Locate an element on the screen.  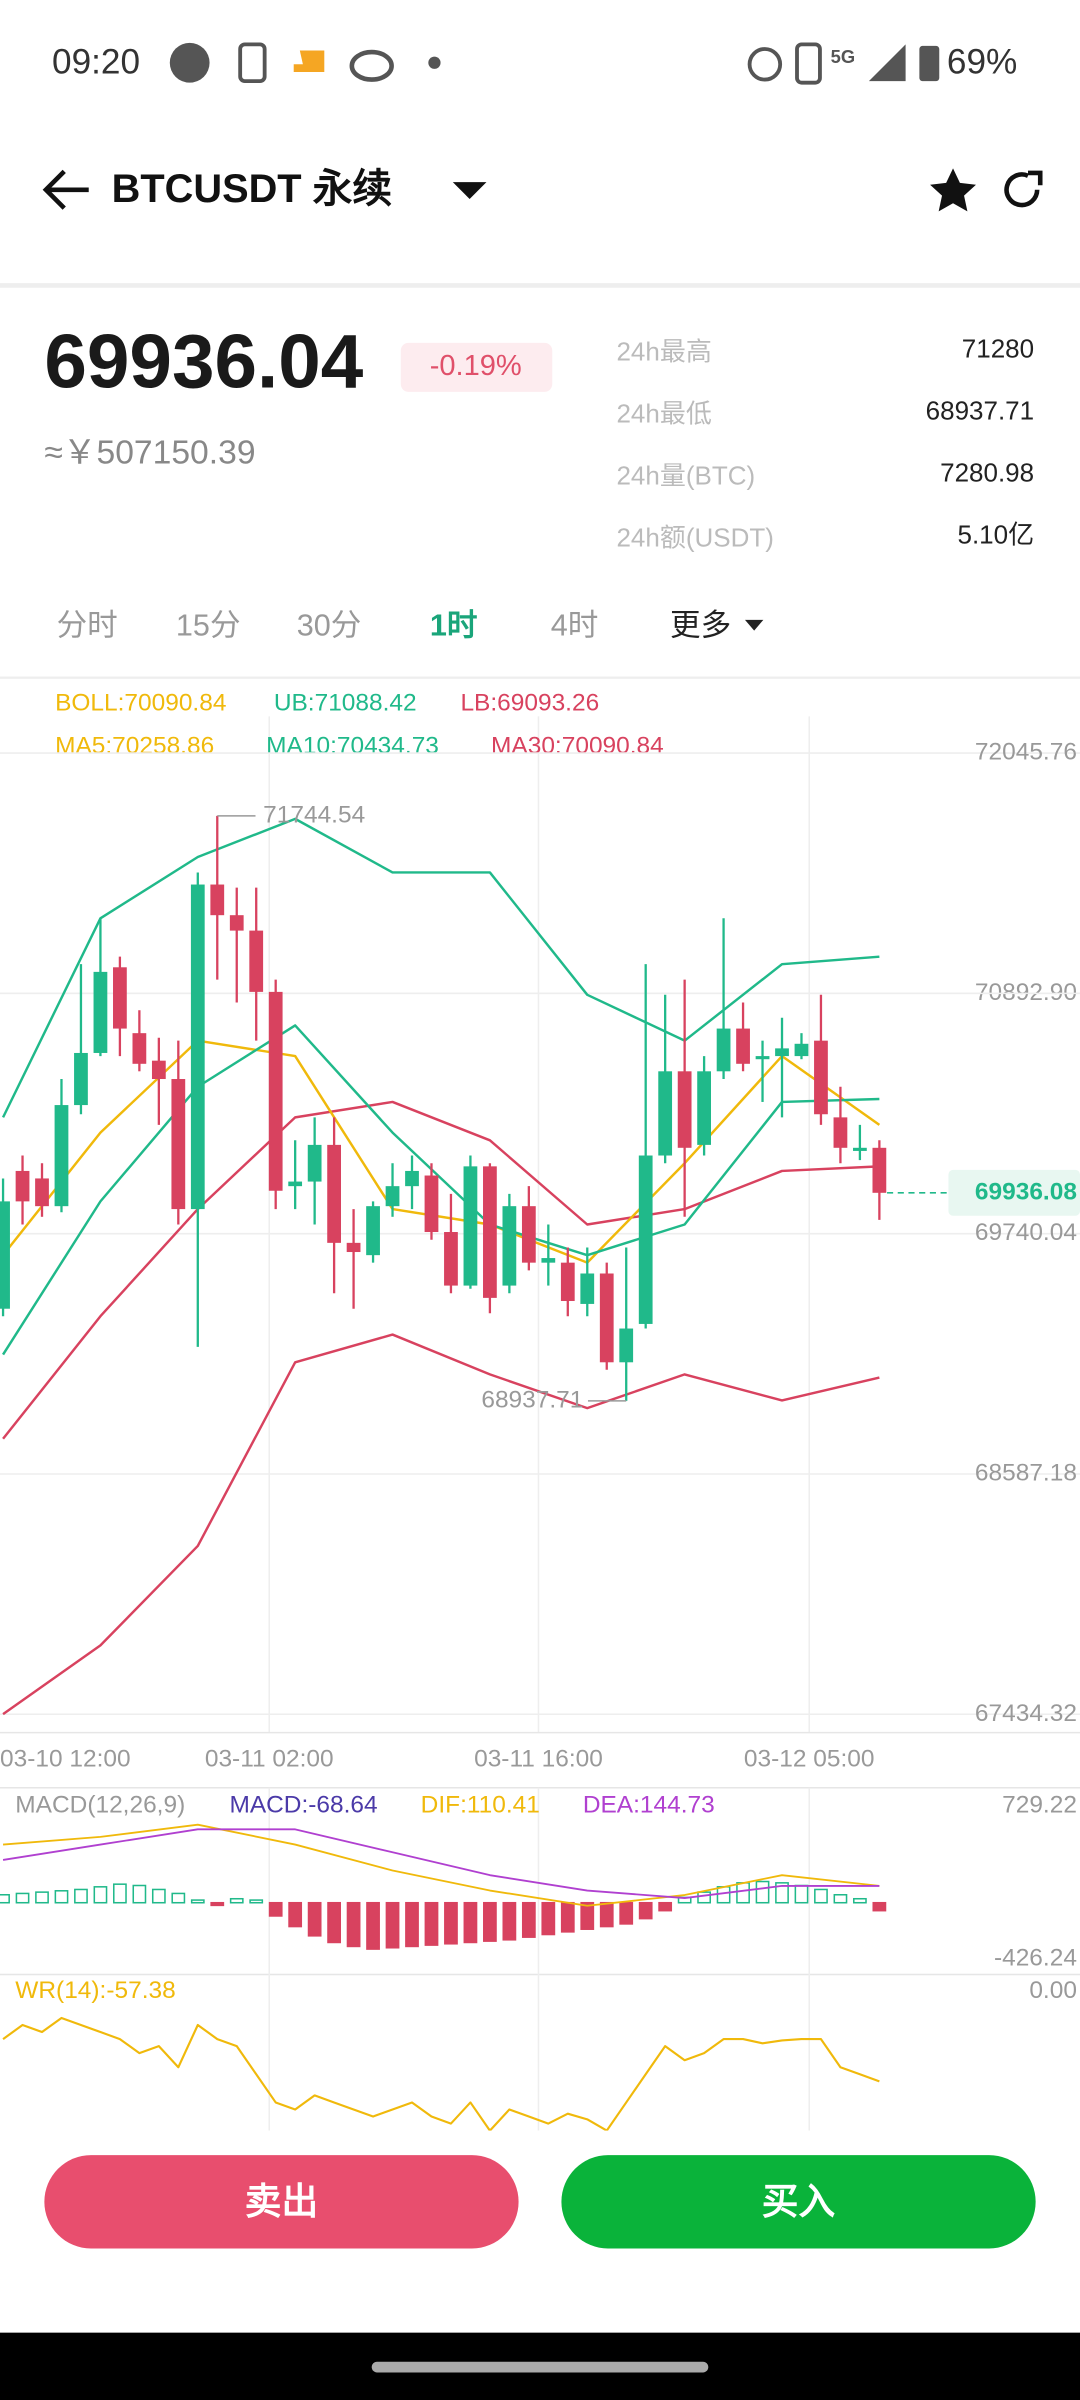
indicator-legend: MA5:70258.86 is located at coordinates (134, 745).